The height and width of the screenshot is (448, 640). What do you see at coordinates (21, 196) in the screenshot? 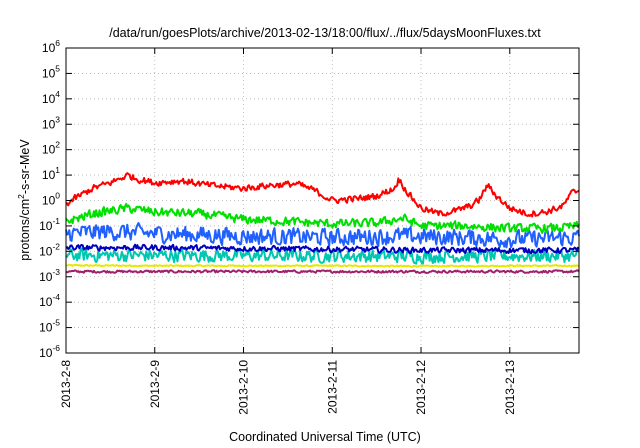
I see `y-axis-label-exp: 2` at bounding box center [21, 196].